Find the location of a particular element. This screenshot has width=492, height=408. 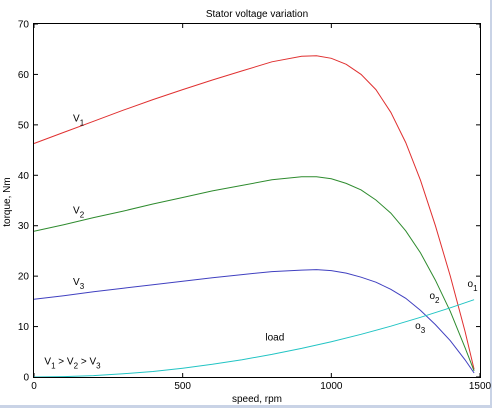

y-axis-label: torque, Nm is located at coordinates (7, 201).